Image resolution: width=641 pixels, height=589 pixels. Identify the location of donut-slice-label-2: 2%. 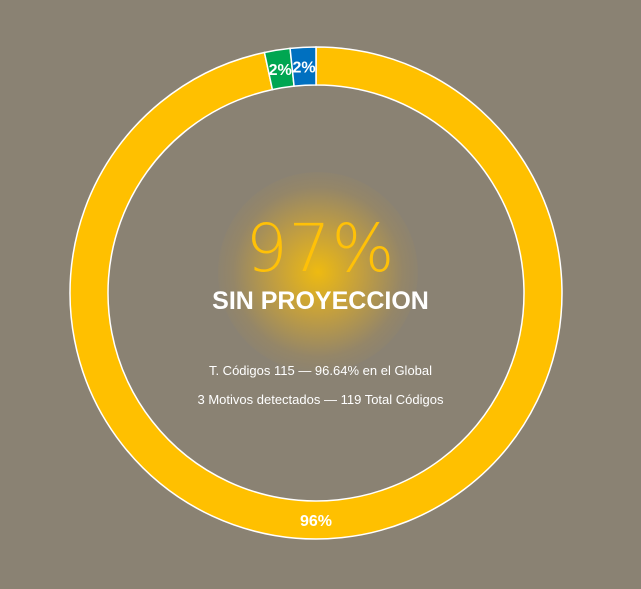
(303, 67).